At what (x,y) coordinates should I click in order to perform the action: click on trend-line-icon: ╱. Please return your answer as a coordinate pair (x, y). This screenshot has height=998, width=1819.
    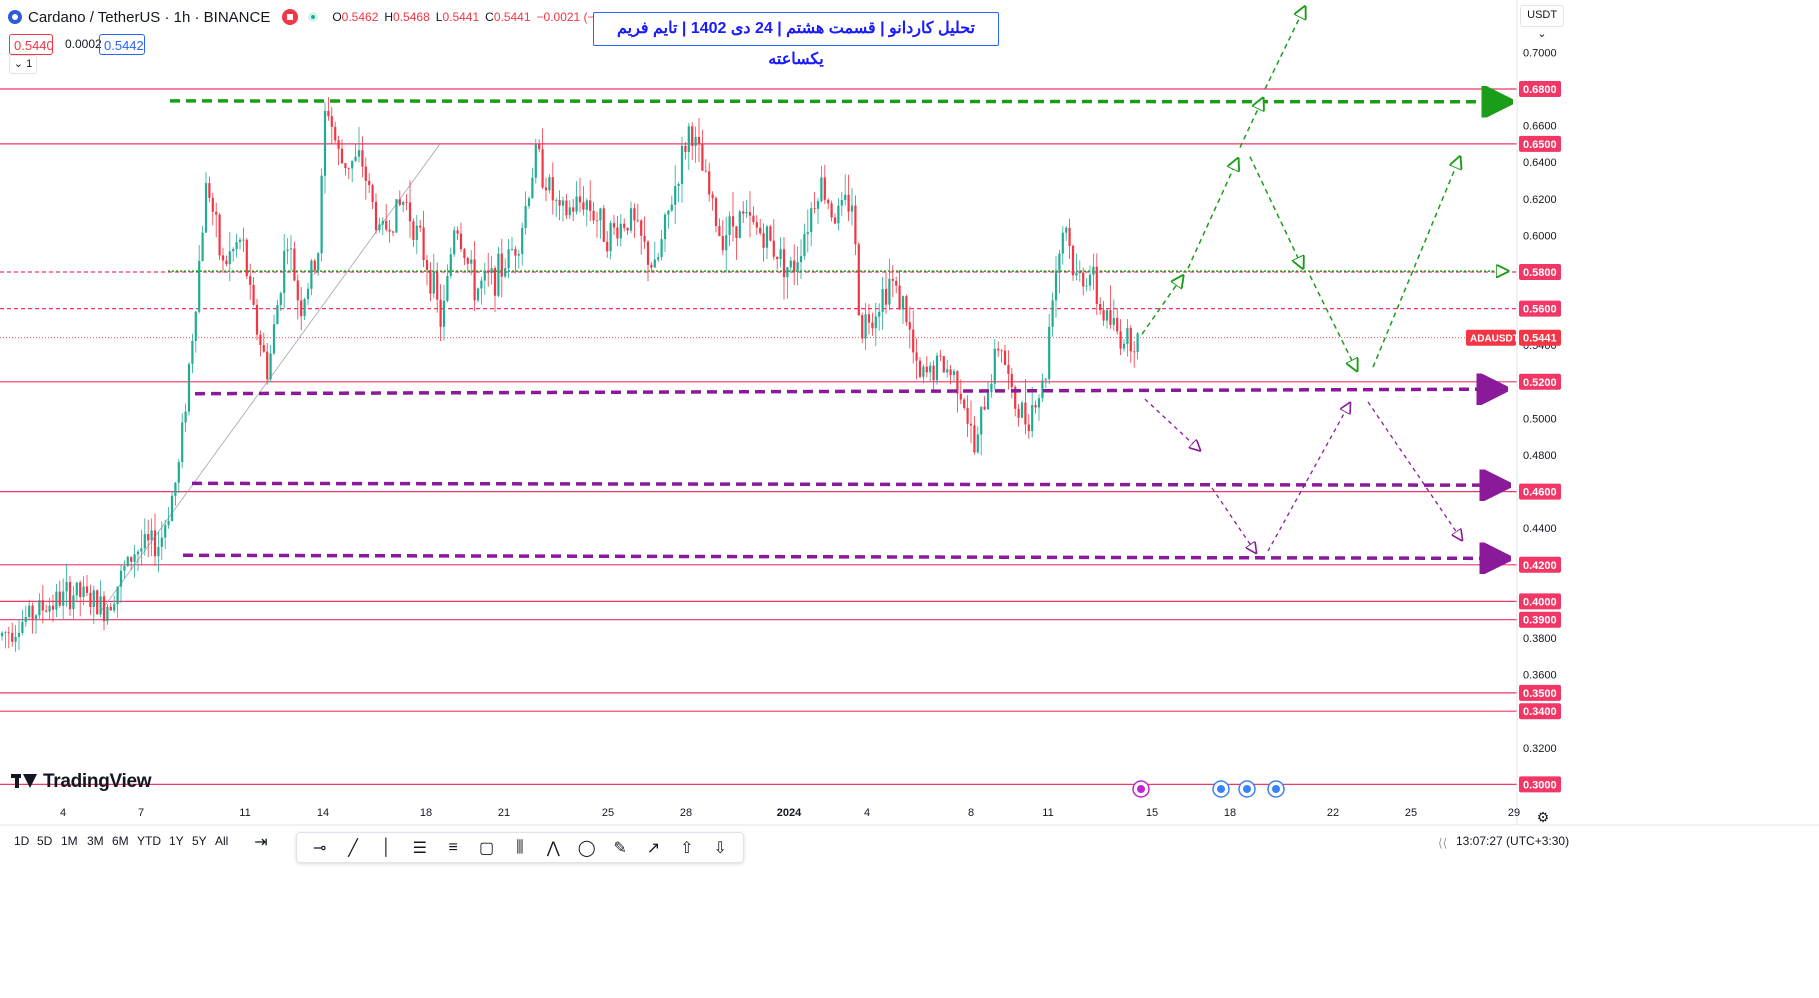
    Looking at the image, I should click on (353, 848).